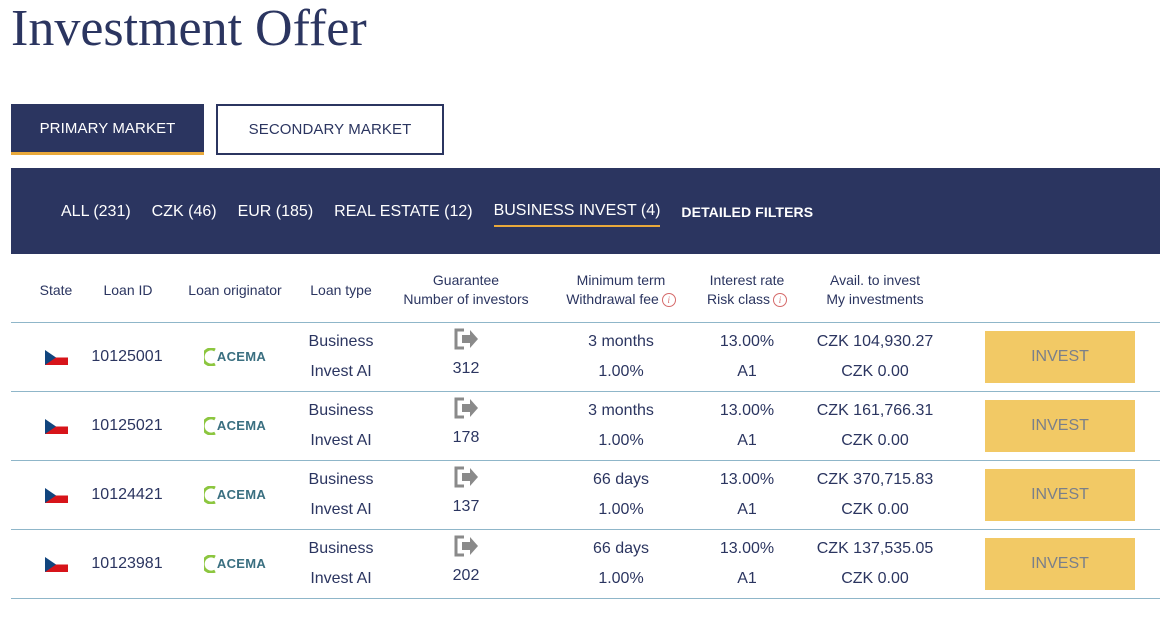 This screenshot has height=625, width=1176. I want to click on loan-id: 10125001, so click(127, 356).